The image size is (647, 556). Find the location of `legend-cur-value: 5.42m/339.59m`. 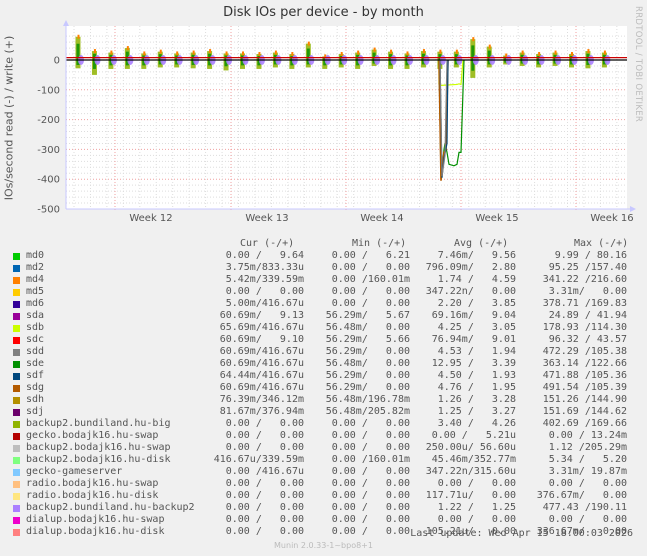

legend-cur-value: 5.42m/339.59m is located at coordinates (264, 279).